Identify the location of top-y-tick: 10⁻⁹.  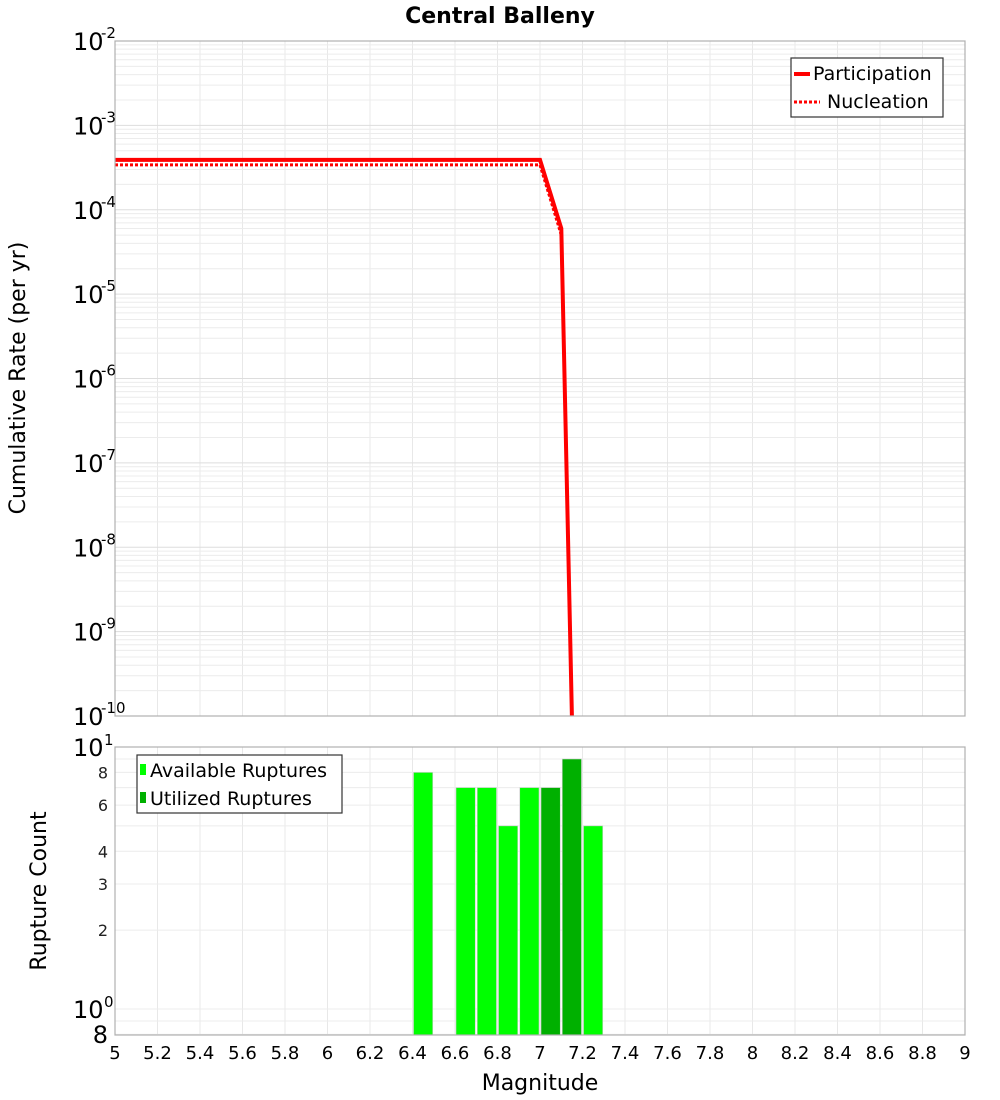
(94, 631).